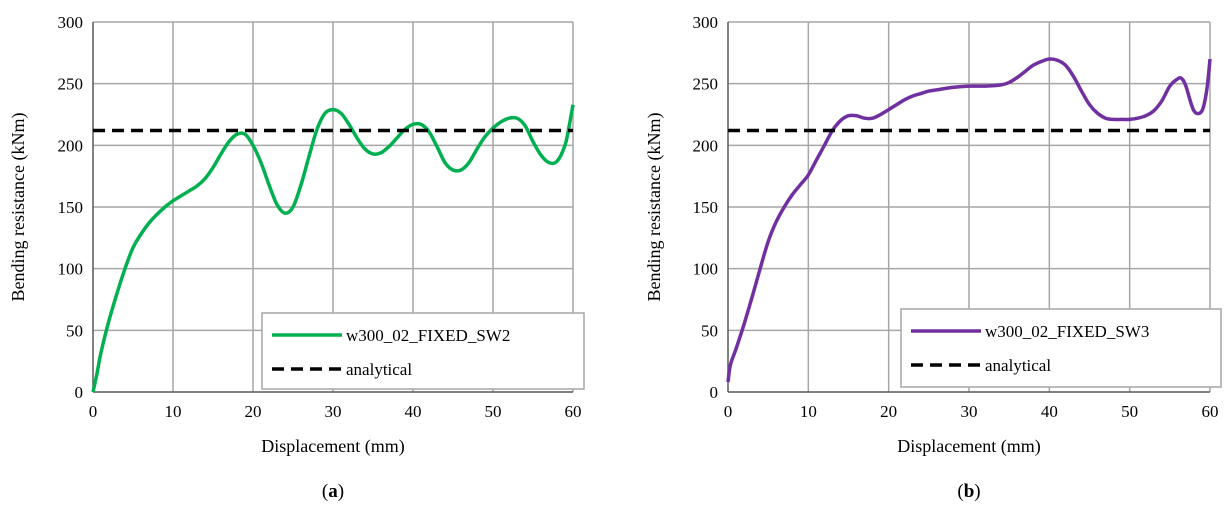 The height and width of the screenshot is (507, 1227). I want to click on legend: w300_02_FIXED_SW2 analytical, so click(423, 351).